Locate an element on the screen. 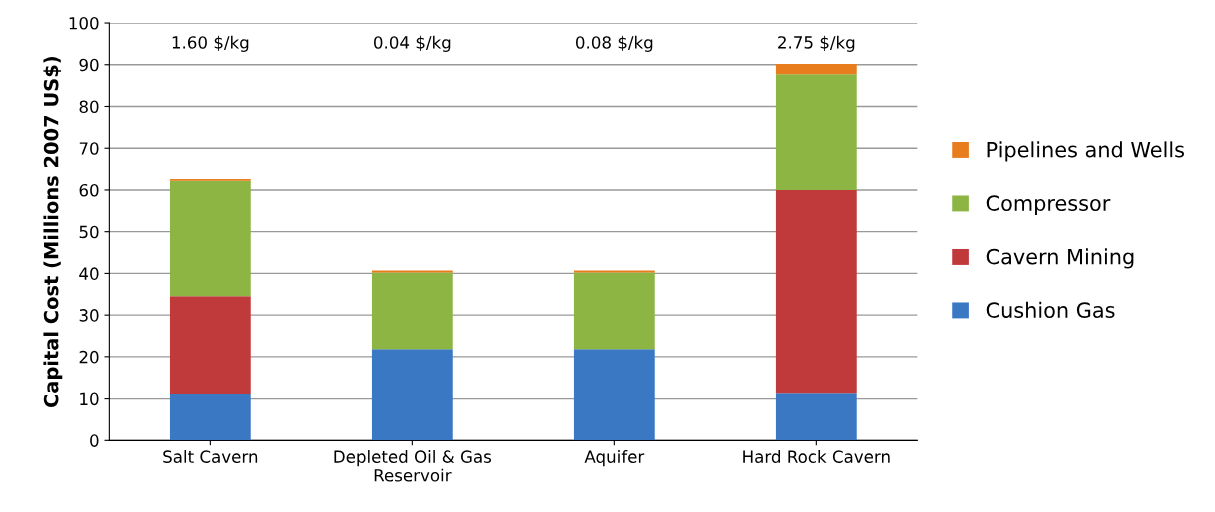  x-tick-label: Salt Cavern is located at coordinates (210, 456).